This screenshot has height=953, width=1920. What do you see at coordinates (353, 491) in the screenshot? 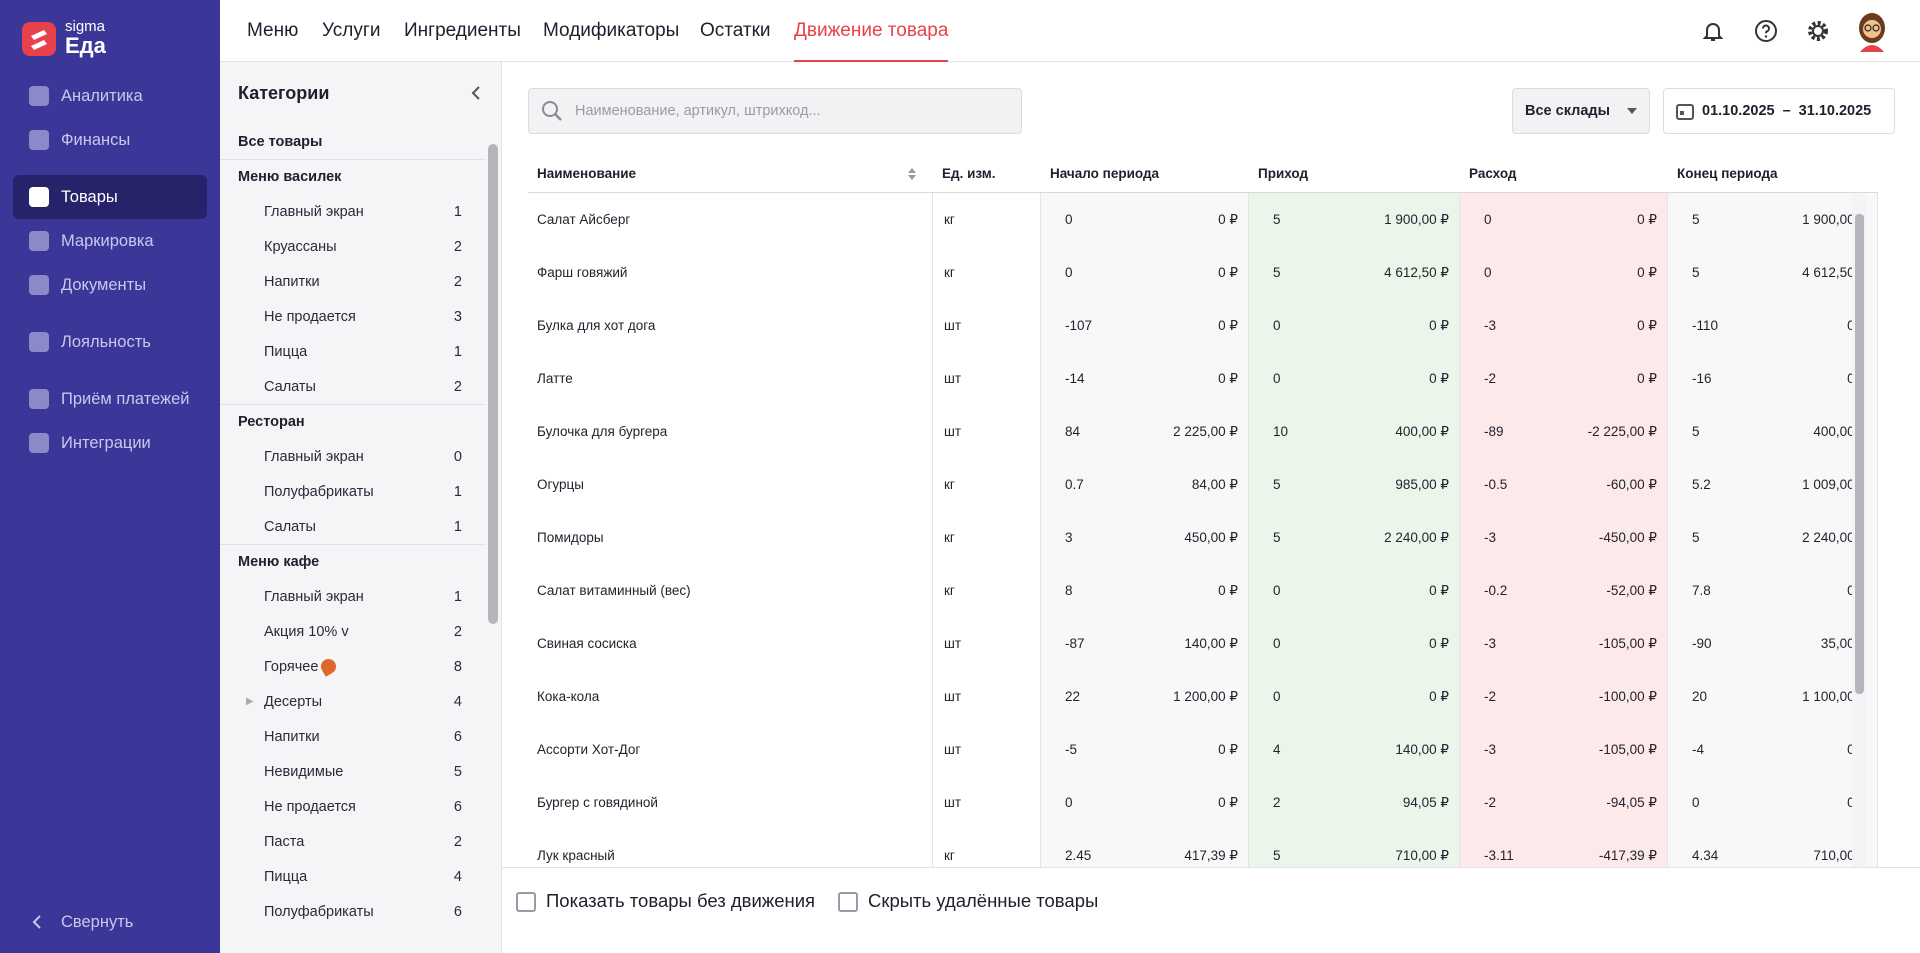
I see `category-item: Полуфабрикаты 1` at bounding box center [353, 491].